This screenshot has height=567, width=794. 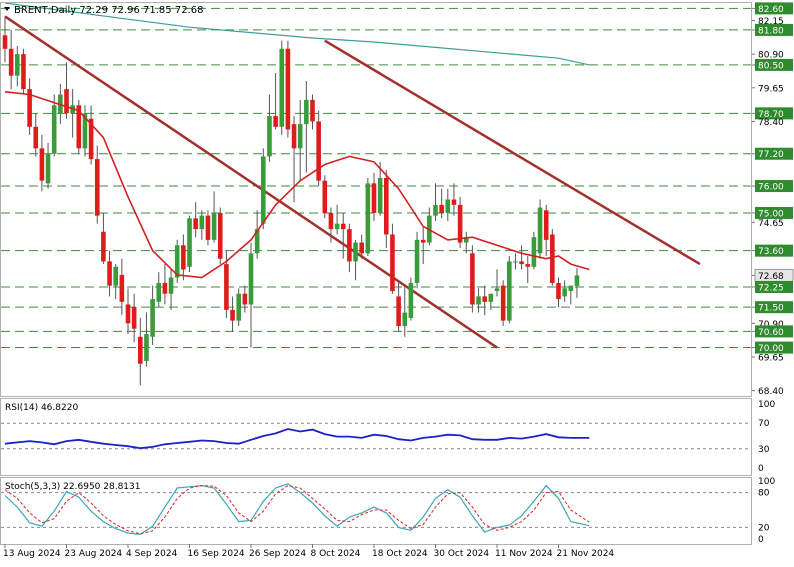 What do you see at coordinates (771, 309) in the screenshot?
I see `price-level-tag-label: 71.50` at bounding box center [771, 309].